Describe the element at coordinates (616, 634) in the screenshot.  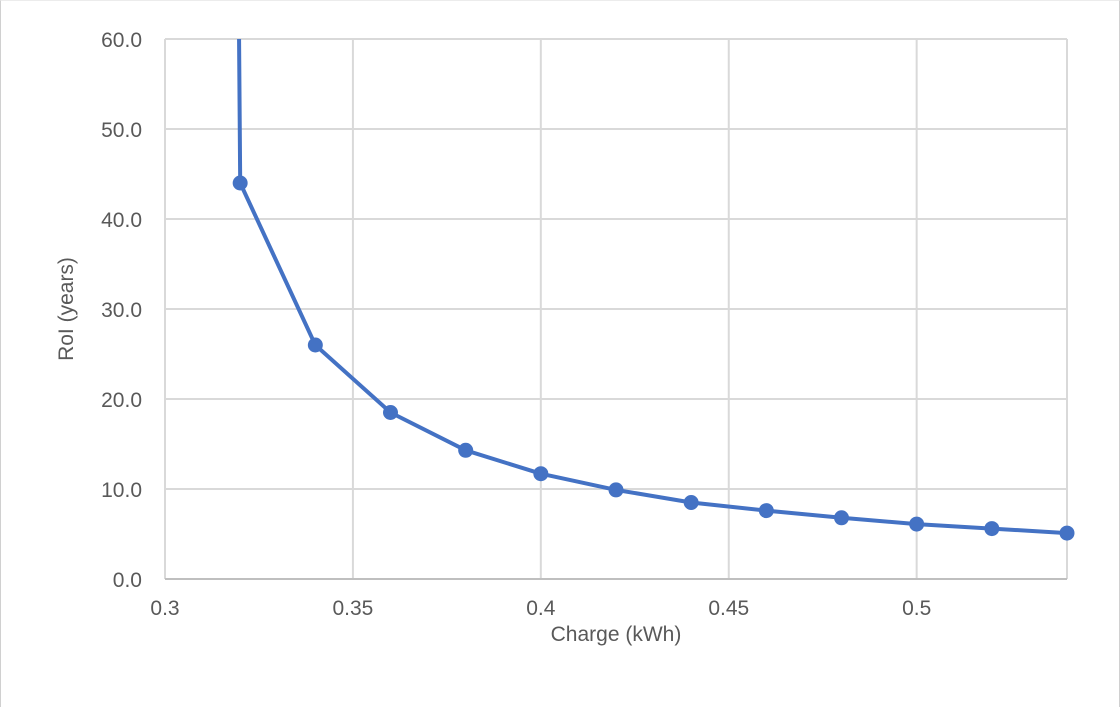
I see `x-axis-title: Charge (kWh)` at that location.